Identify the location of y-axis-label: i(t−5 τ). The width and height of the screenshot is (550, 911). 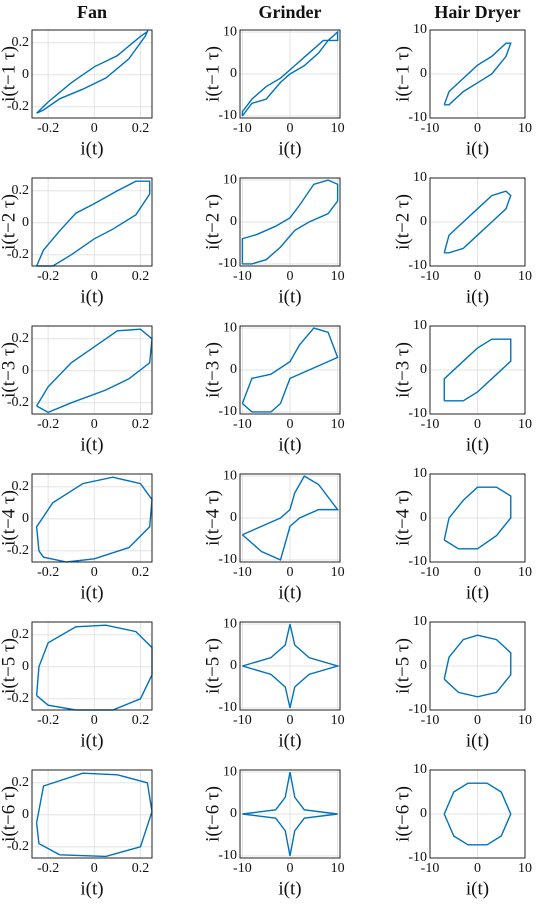
(9, 666).